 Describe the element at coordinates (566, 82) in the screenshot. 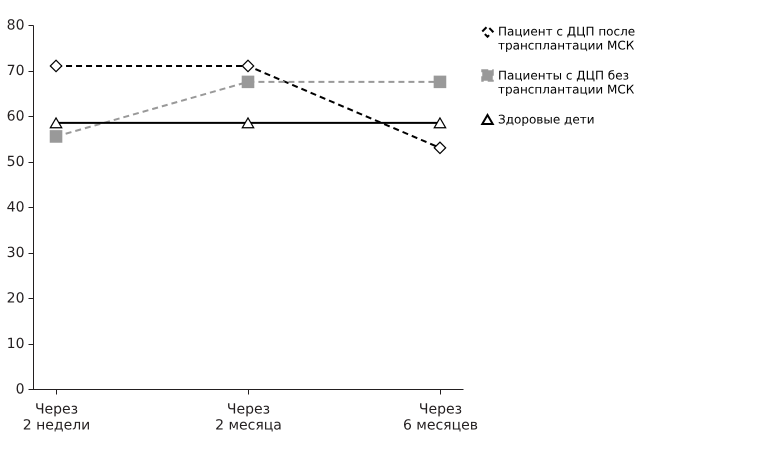

I see `legend-label: Пациенты с ДЦП без трансплантации МСК` at that location.